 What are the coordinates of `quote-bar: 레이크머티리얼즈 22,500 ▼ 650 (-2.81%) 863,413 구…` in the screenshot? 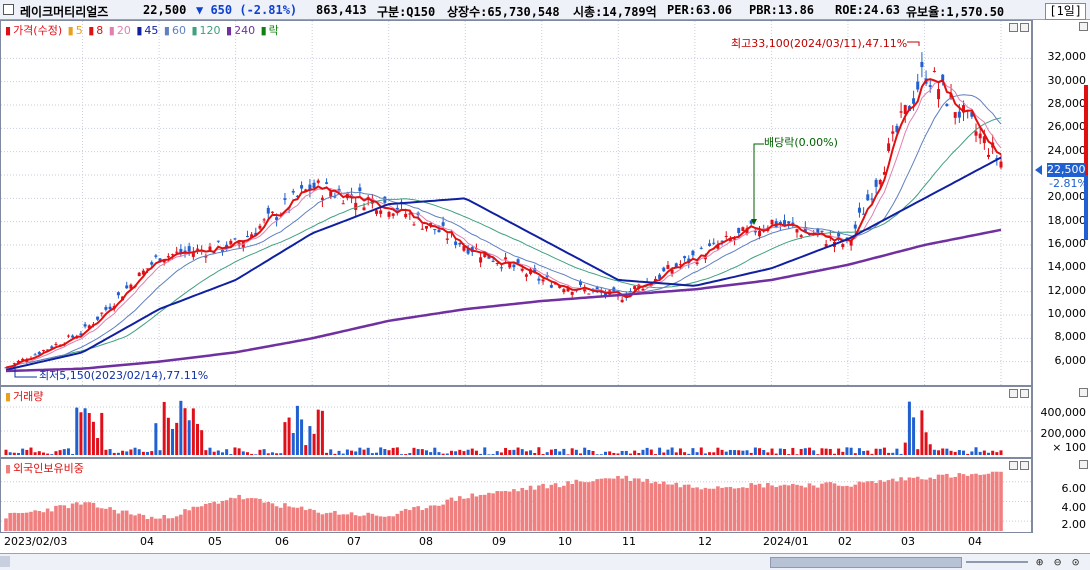 It's located at (545, 10).